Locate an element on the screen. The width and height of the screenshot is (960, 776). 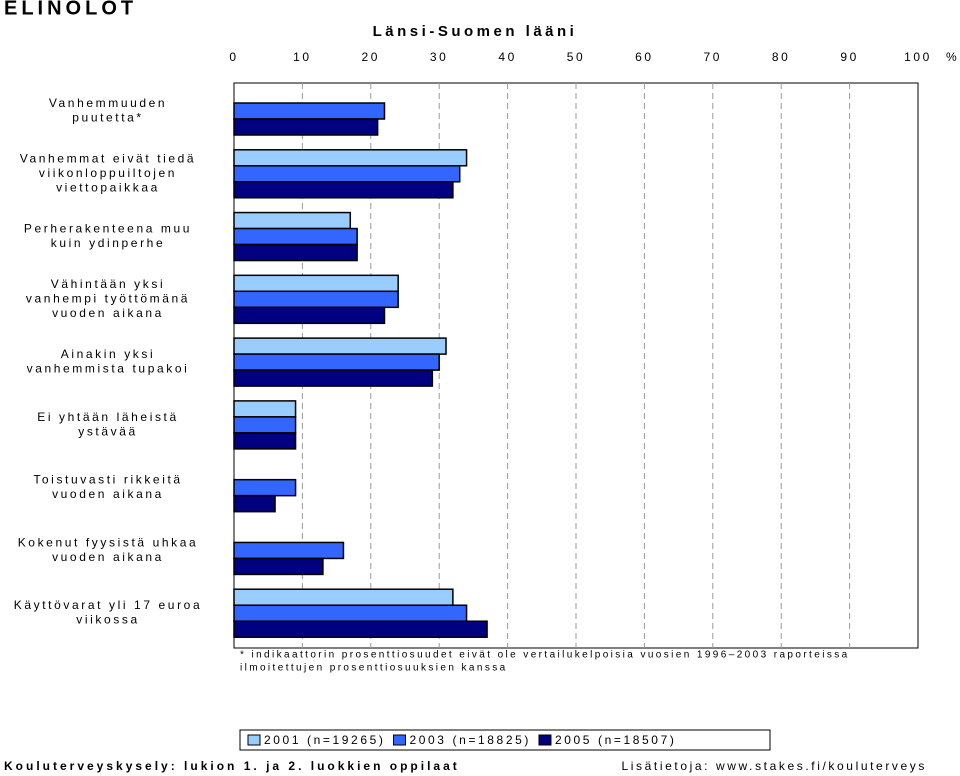
y-tick-label: Vanhemmat eivät tiedä is located at coordinates (108, 158).